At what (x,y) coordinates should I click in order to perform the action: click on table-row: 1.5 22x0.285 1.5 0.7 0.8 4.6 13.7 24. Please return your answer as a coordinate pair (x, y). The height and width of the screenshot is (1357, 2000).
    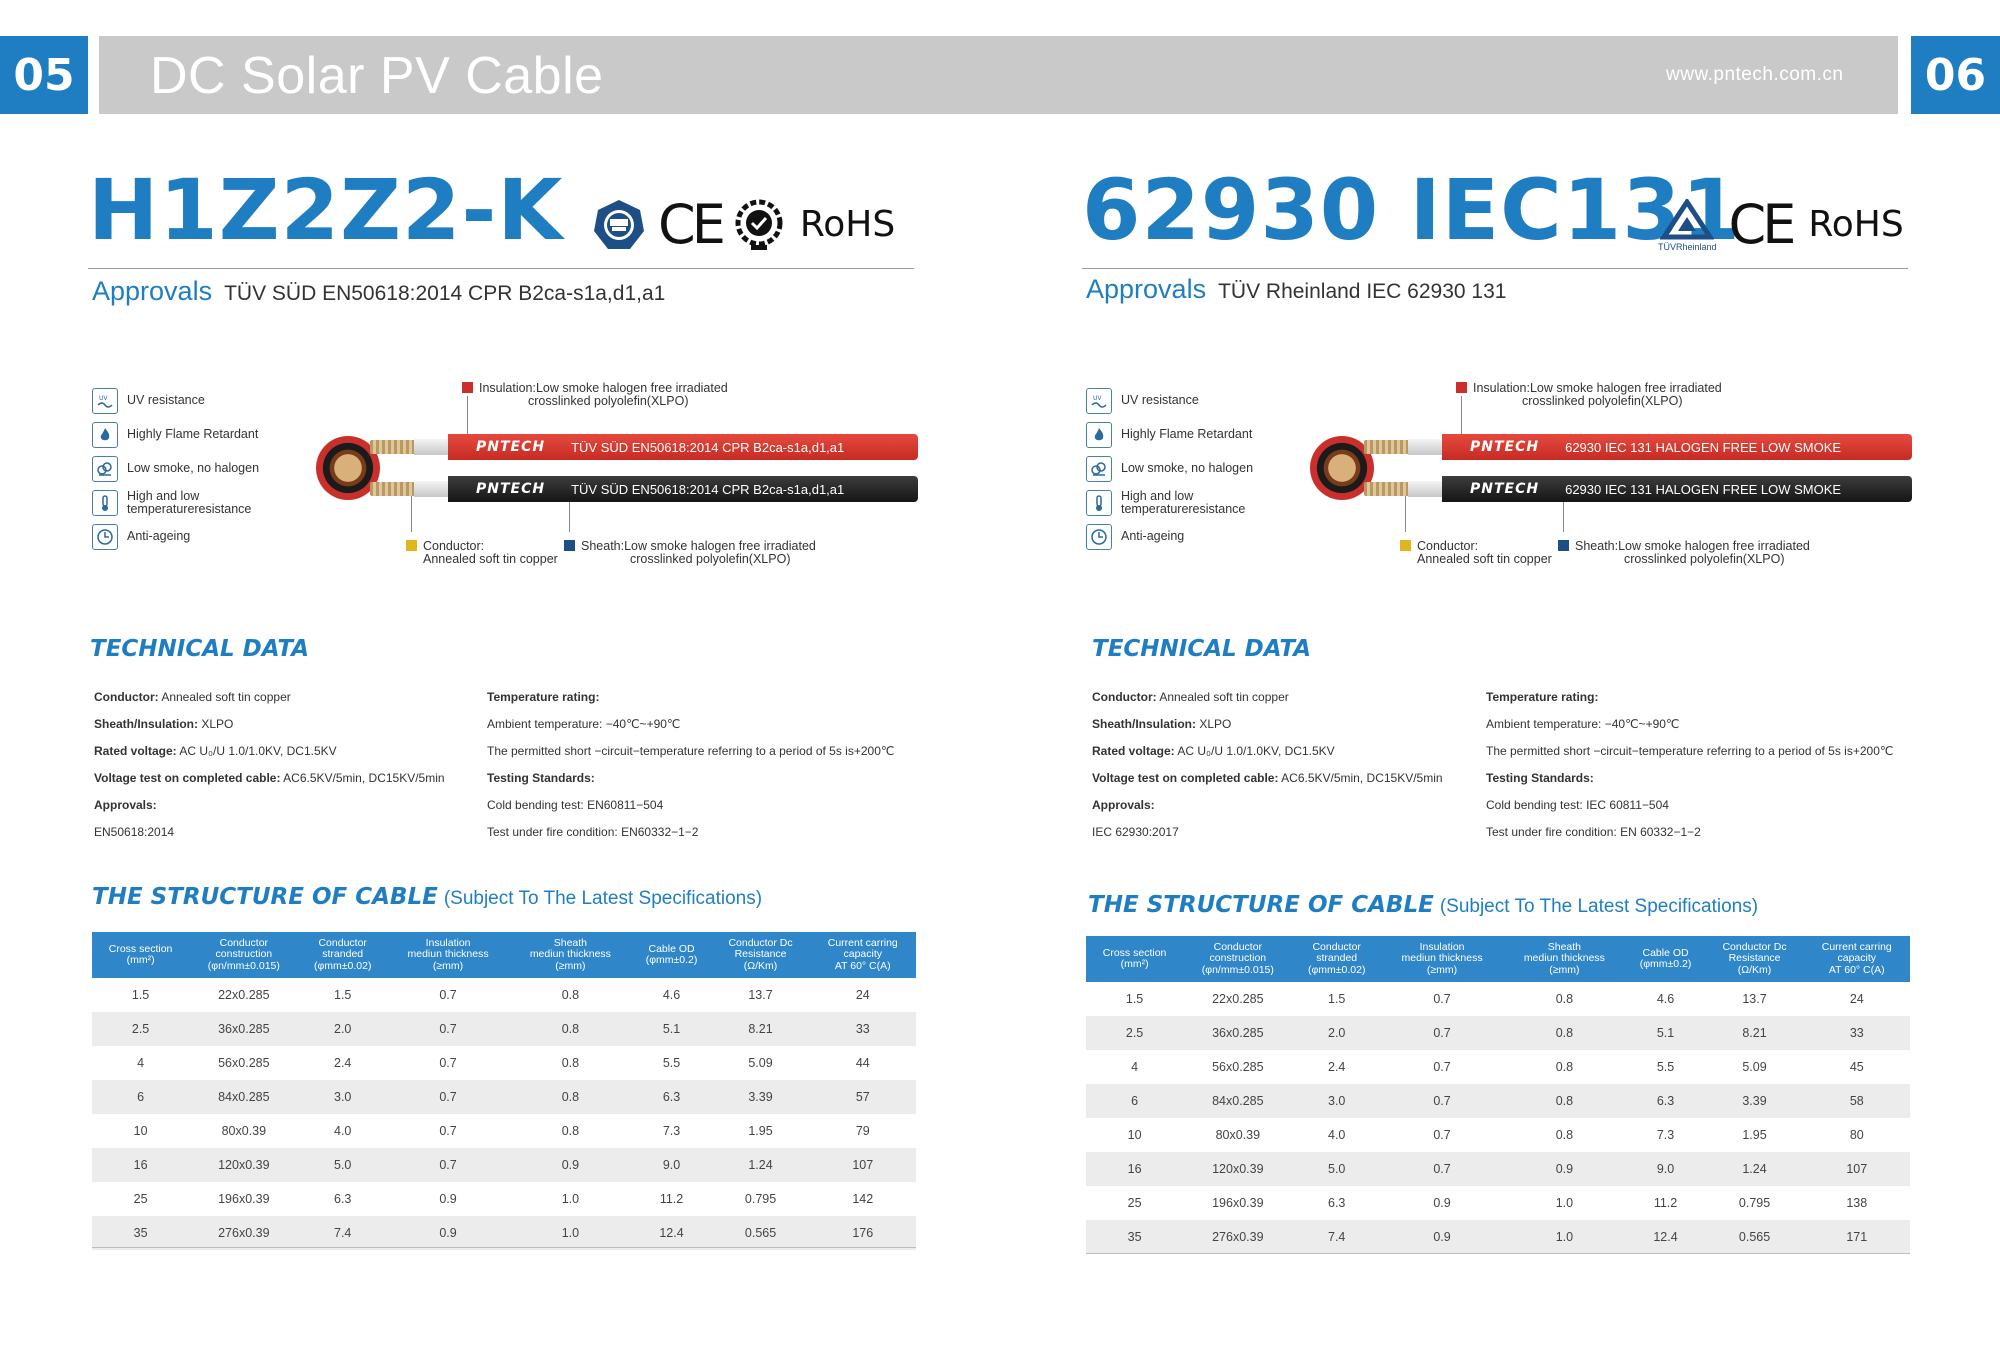
    Looking at the image, I should click on (504, 995).